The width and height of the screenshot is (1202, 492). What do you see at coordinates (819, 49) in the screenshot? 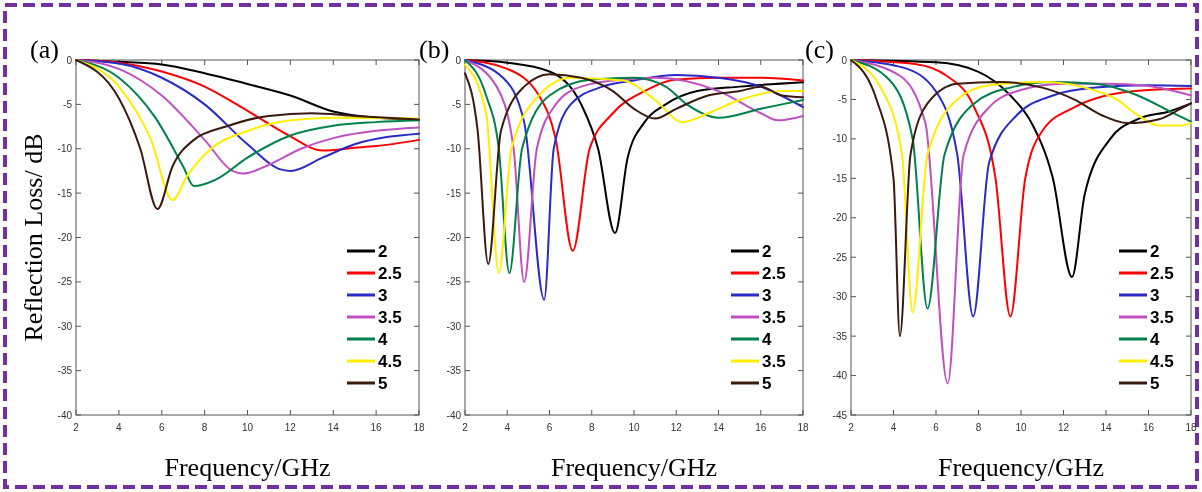
I see `chart-title: (c)` at bounding box center [819, 49].